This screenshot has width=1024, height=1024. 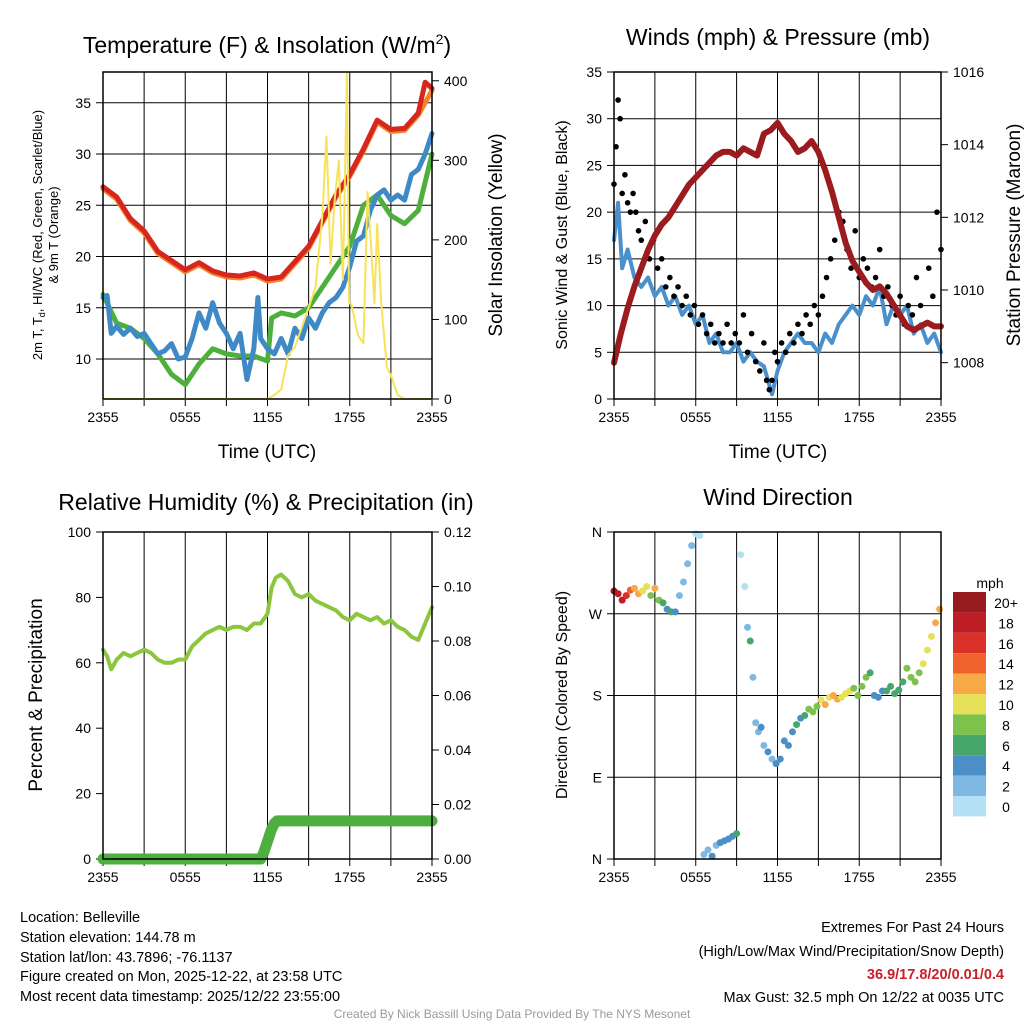 I want to click on legend-label: 14, so click(x=1006, y=664).